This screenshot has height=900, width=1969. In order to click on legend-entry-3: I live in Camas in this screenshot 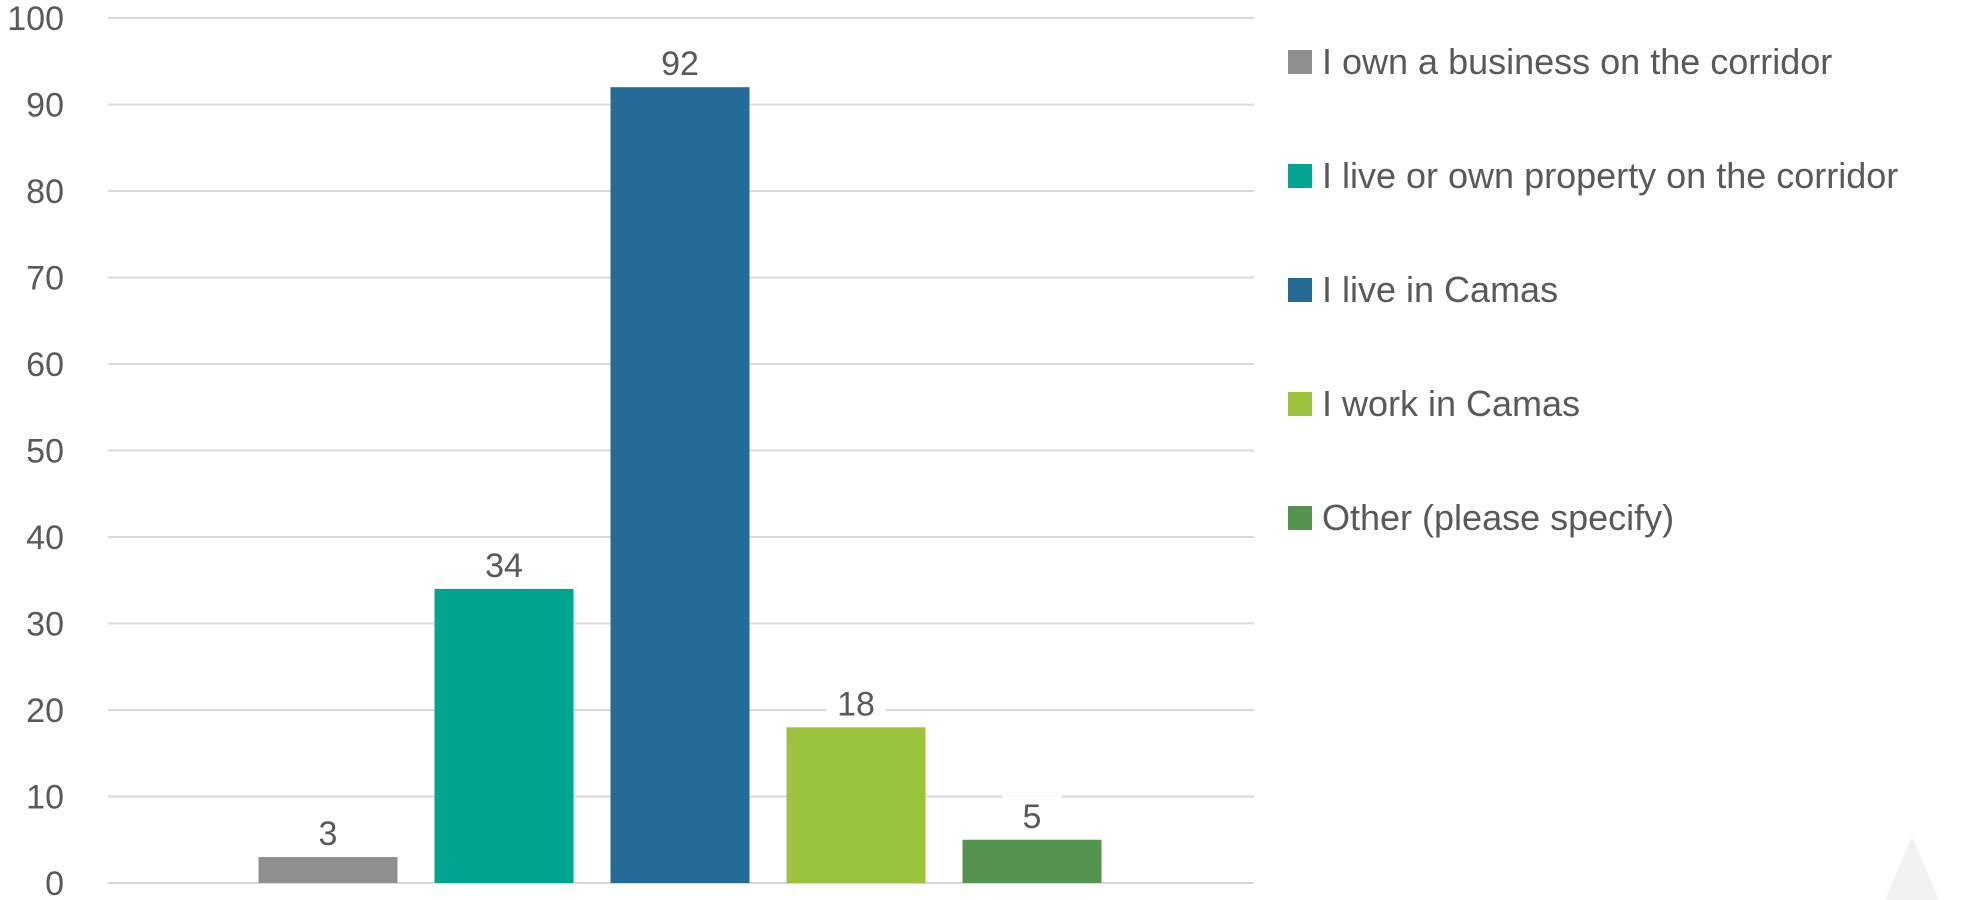, I will do `click(1440, 289)`.